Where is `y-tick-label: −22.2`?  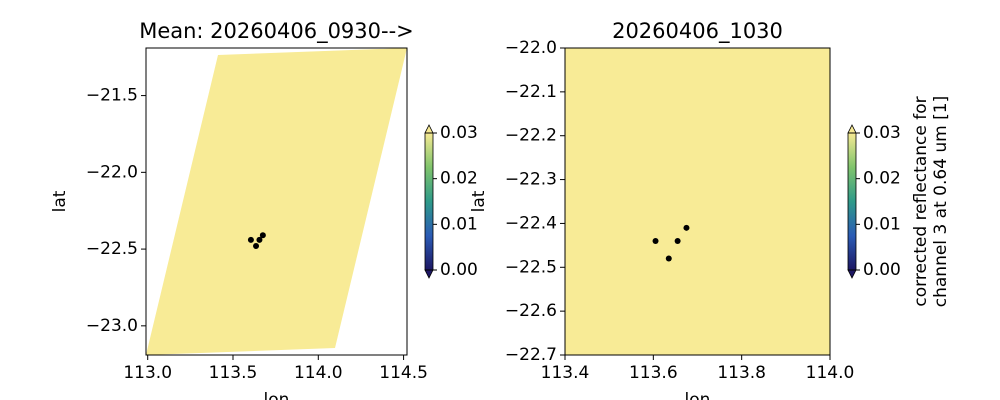
y-tick-label: −22.2 is located at coordinates (531, 136).